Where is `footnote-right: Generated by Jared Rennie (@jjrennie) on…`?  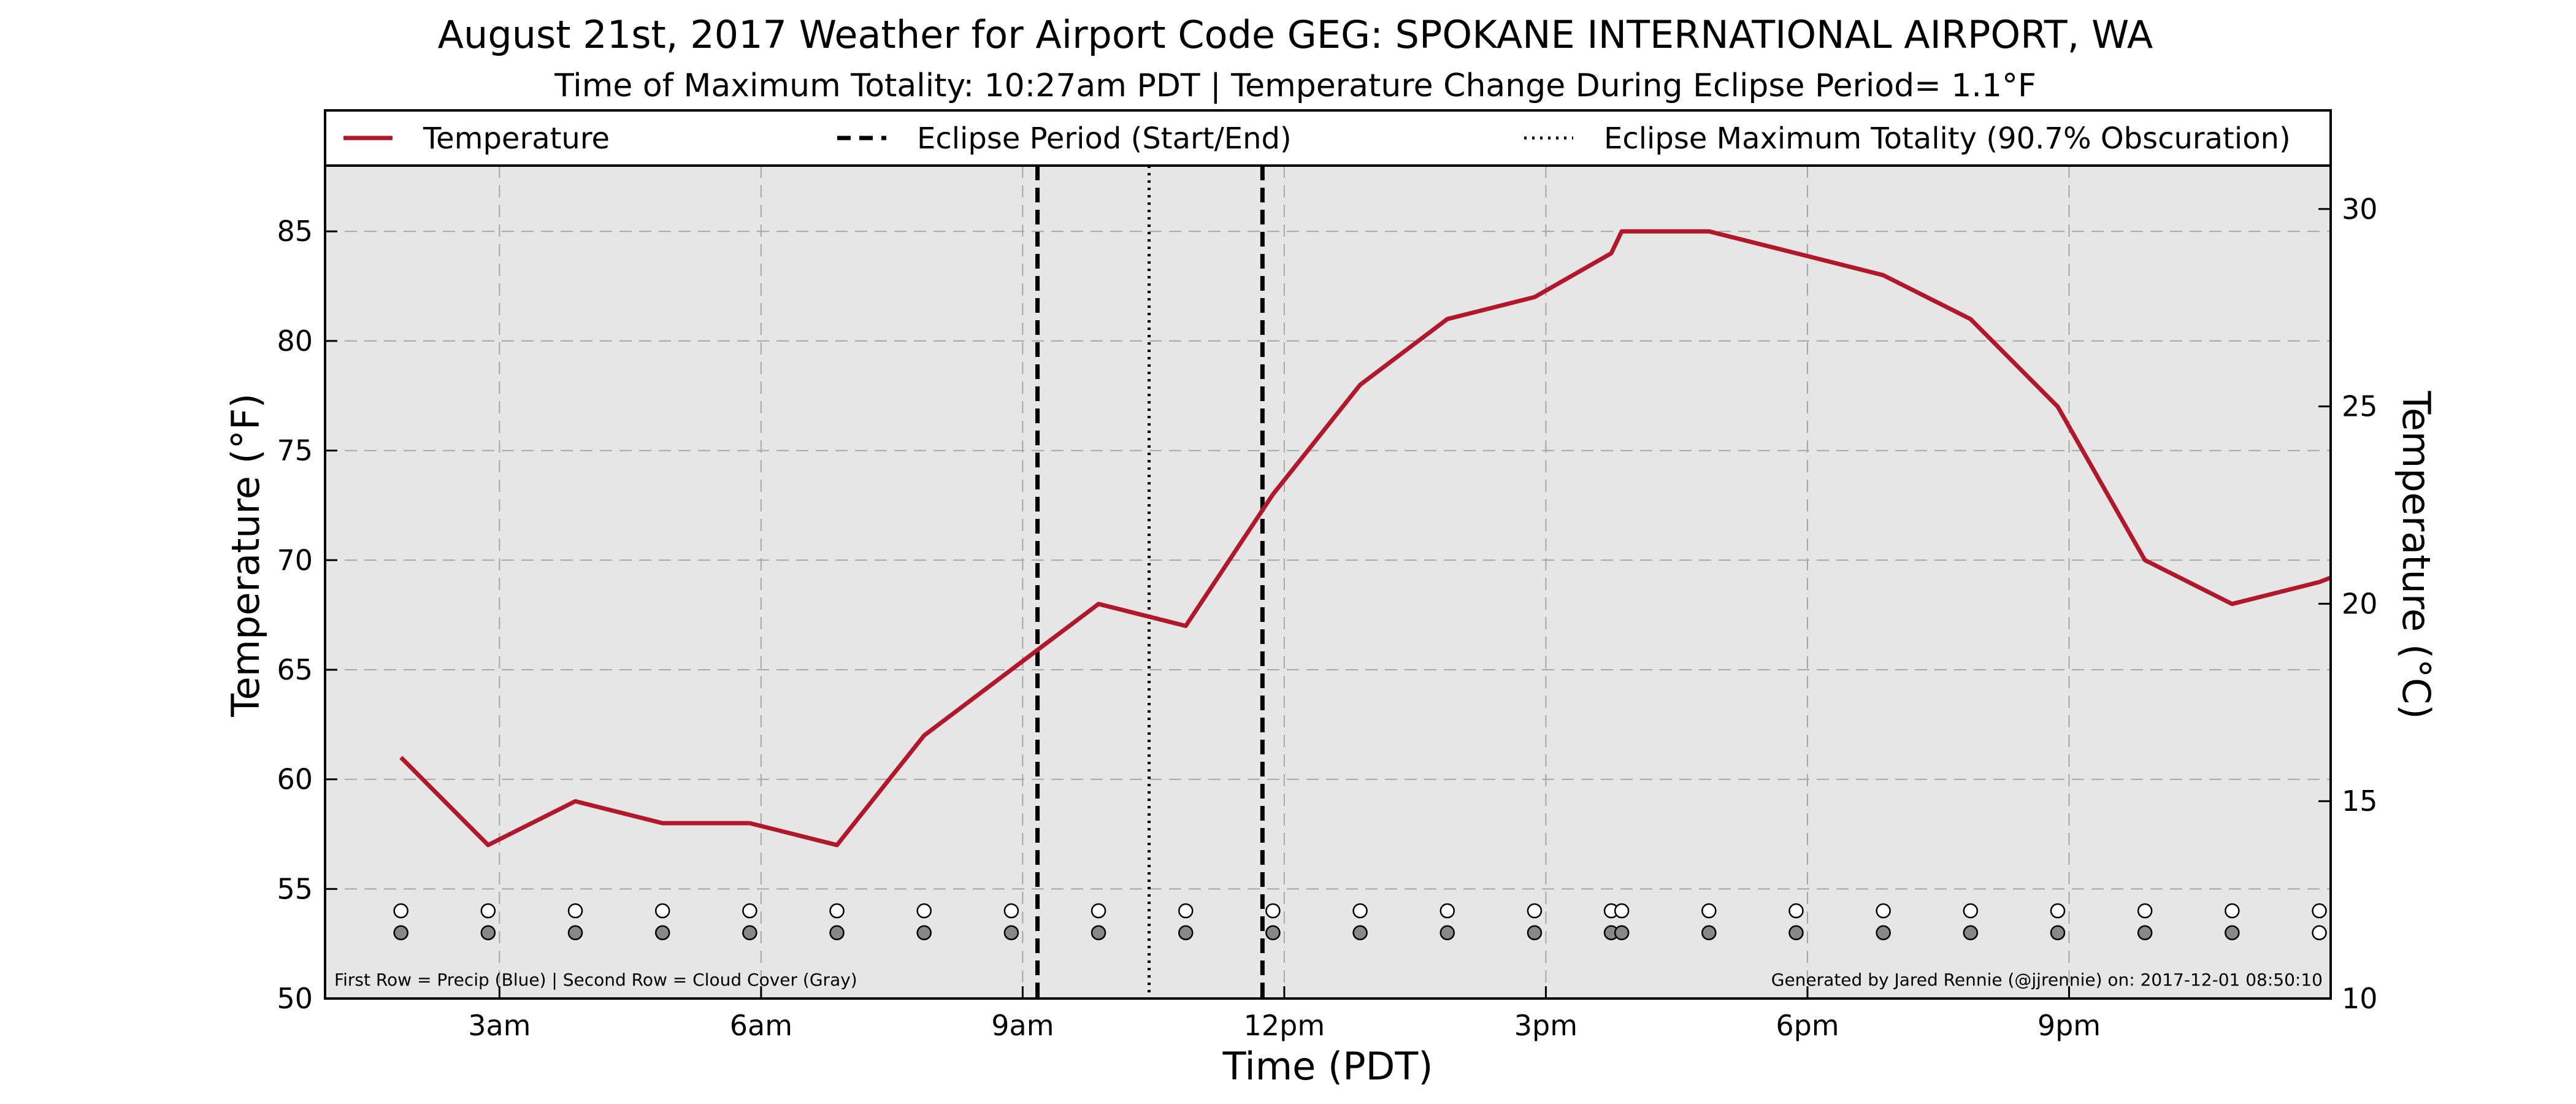 footnote-right: Generated by Jared Rennie (@jjrennie) on… is located at coordinates (2047, 980).